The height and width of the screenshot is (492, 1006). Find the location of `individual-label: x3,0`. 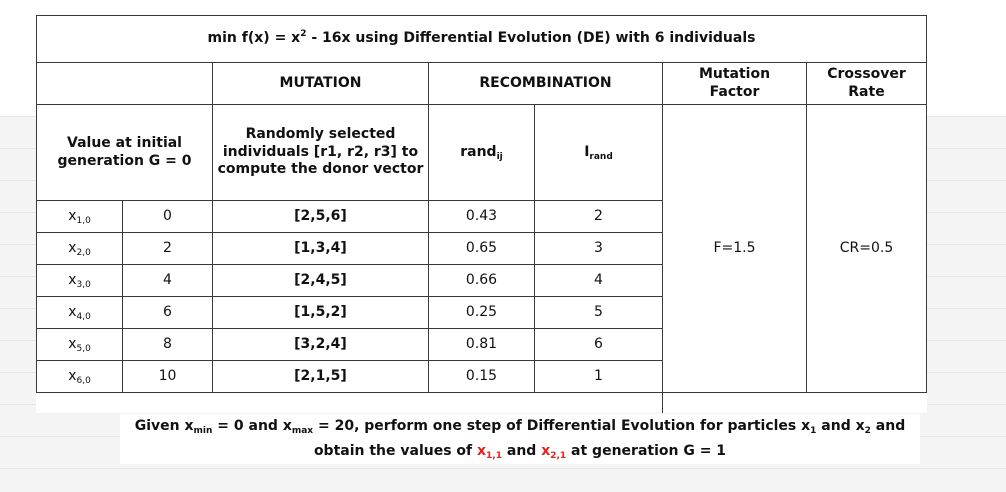

individual-label: x3,0 is located at coordinates (79, 280).